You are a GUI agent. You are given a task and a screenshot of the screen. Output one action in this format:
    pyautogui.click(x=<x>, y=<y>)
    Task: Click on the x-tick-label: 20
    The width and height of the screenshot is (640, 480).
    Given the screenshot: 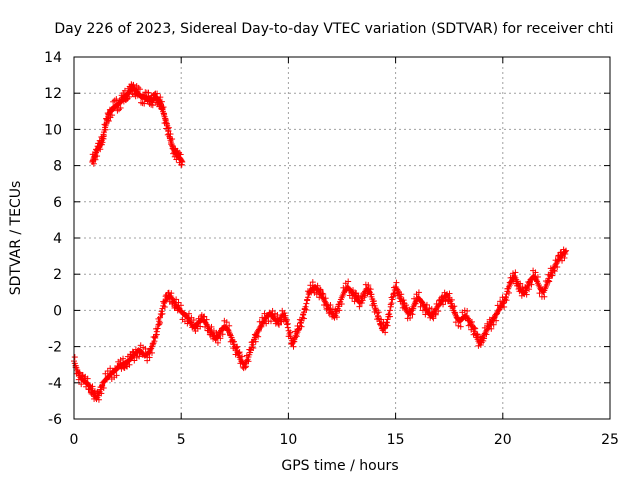 What is the action you would take?
    pyautogui.click(x=503, y=440)
    